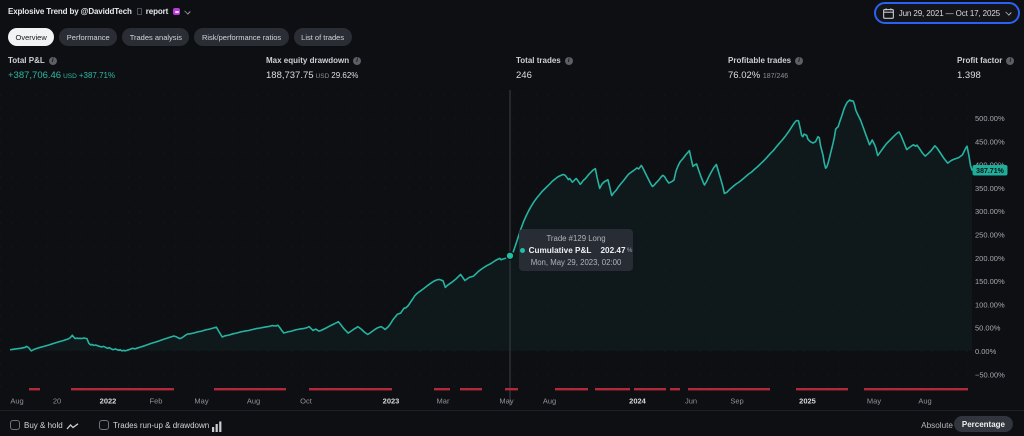 The image size is (1024, 436). What do you see at coordinates (990, 304) in the screenshot?
I see `svg-text: 100.00%` at bounding box center [990, 304].